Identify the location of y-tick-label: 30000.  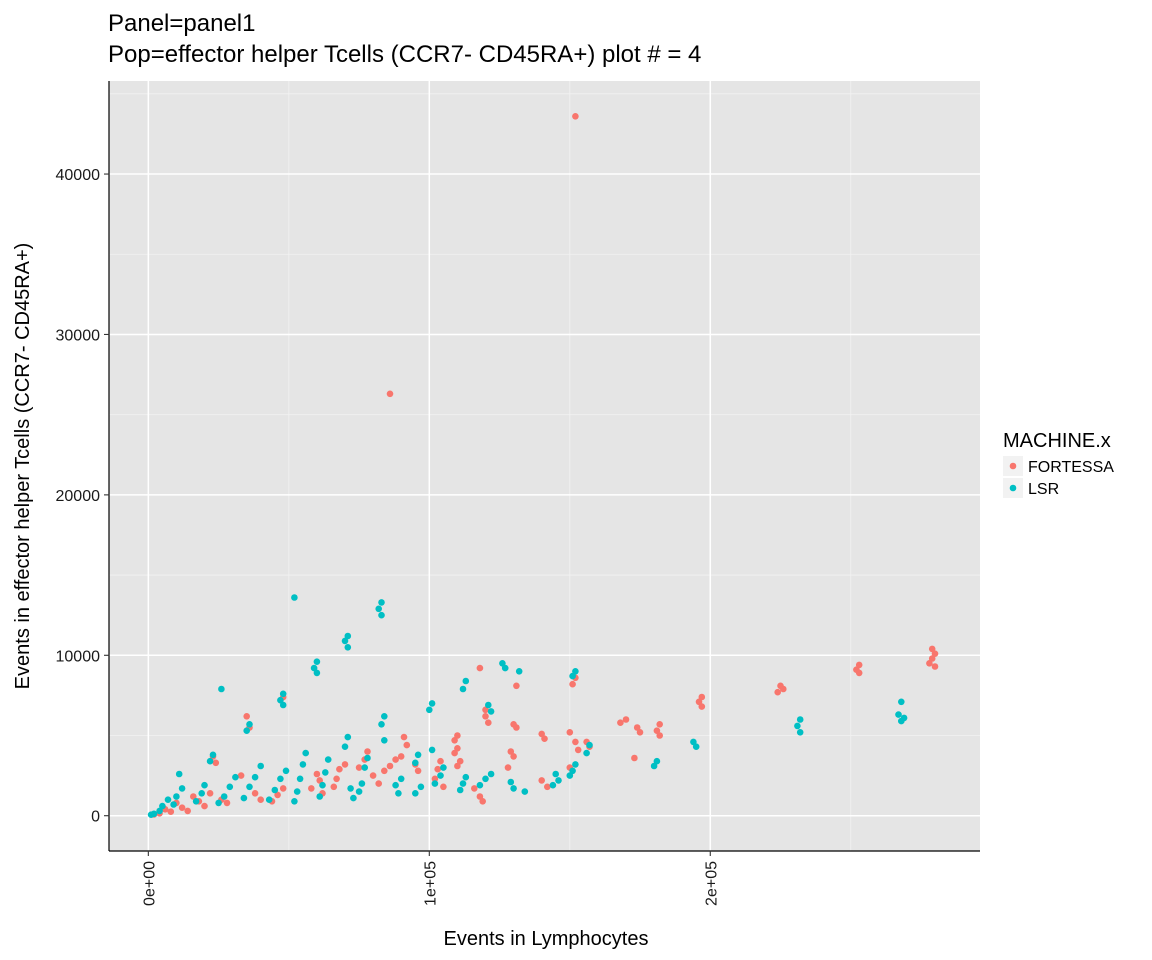
(78, 335).